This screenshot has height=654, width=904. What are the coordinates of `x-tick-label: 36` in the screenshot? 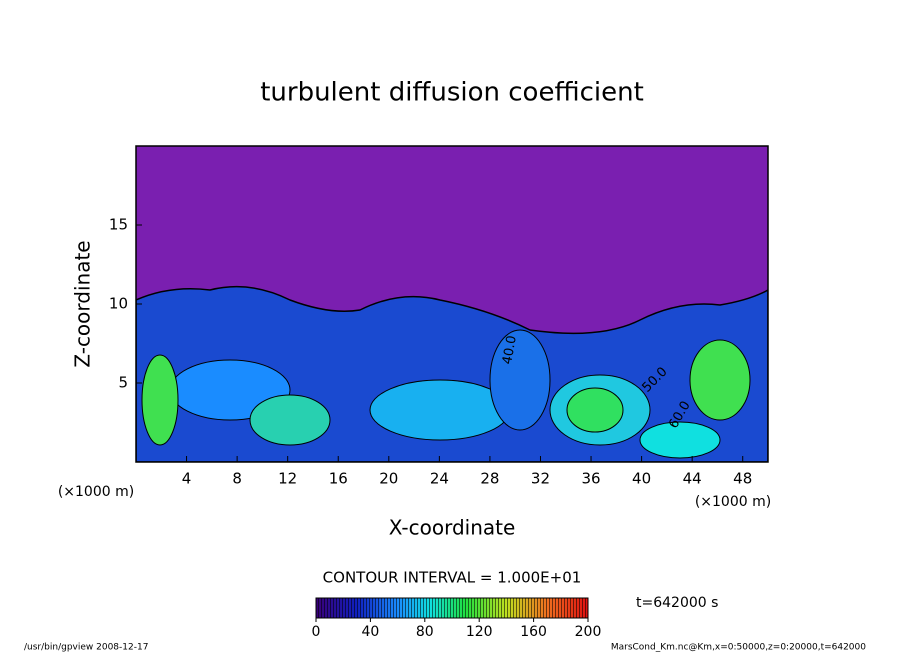 It's located at (590, 479).